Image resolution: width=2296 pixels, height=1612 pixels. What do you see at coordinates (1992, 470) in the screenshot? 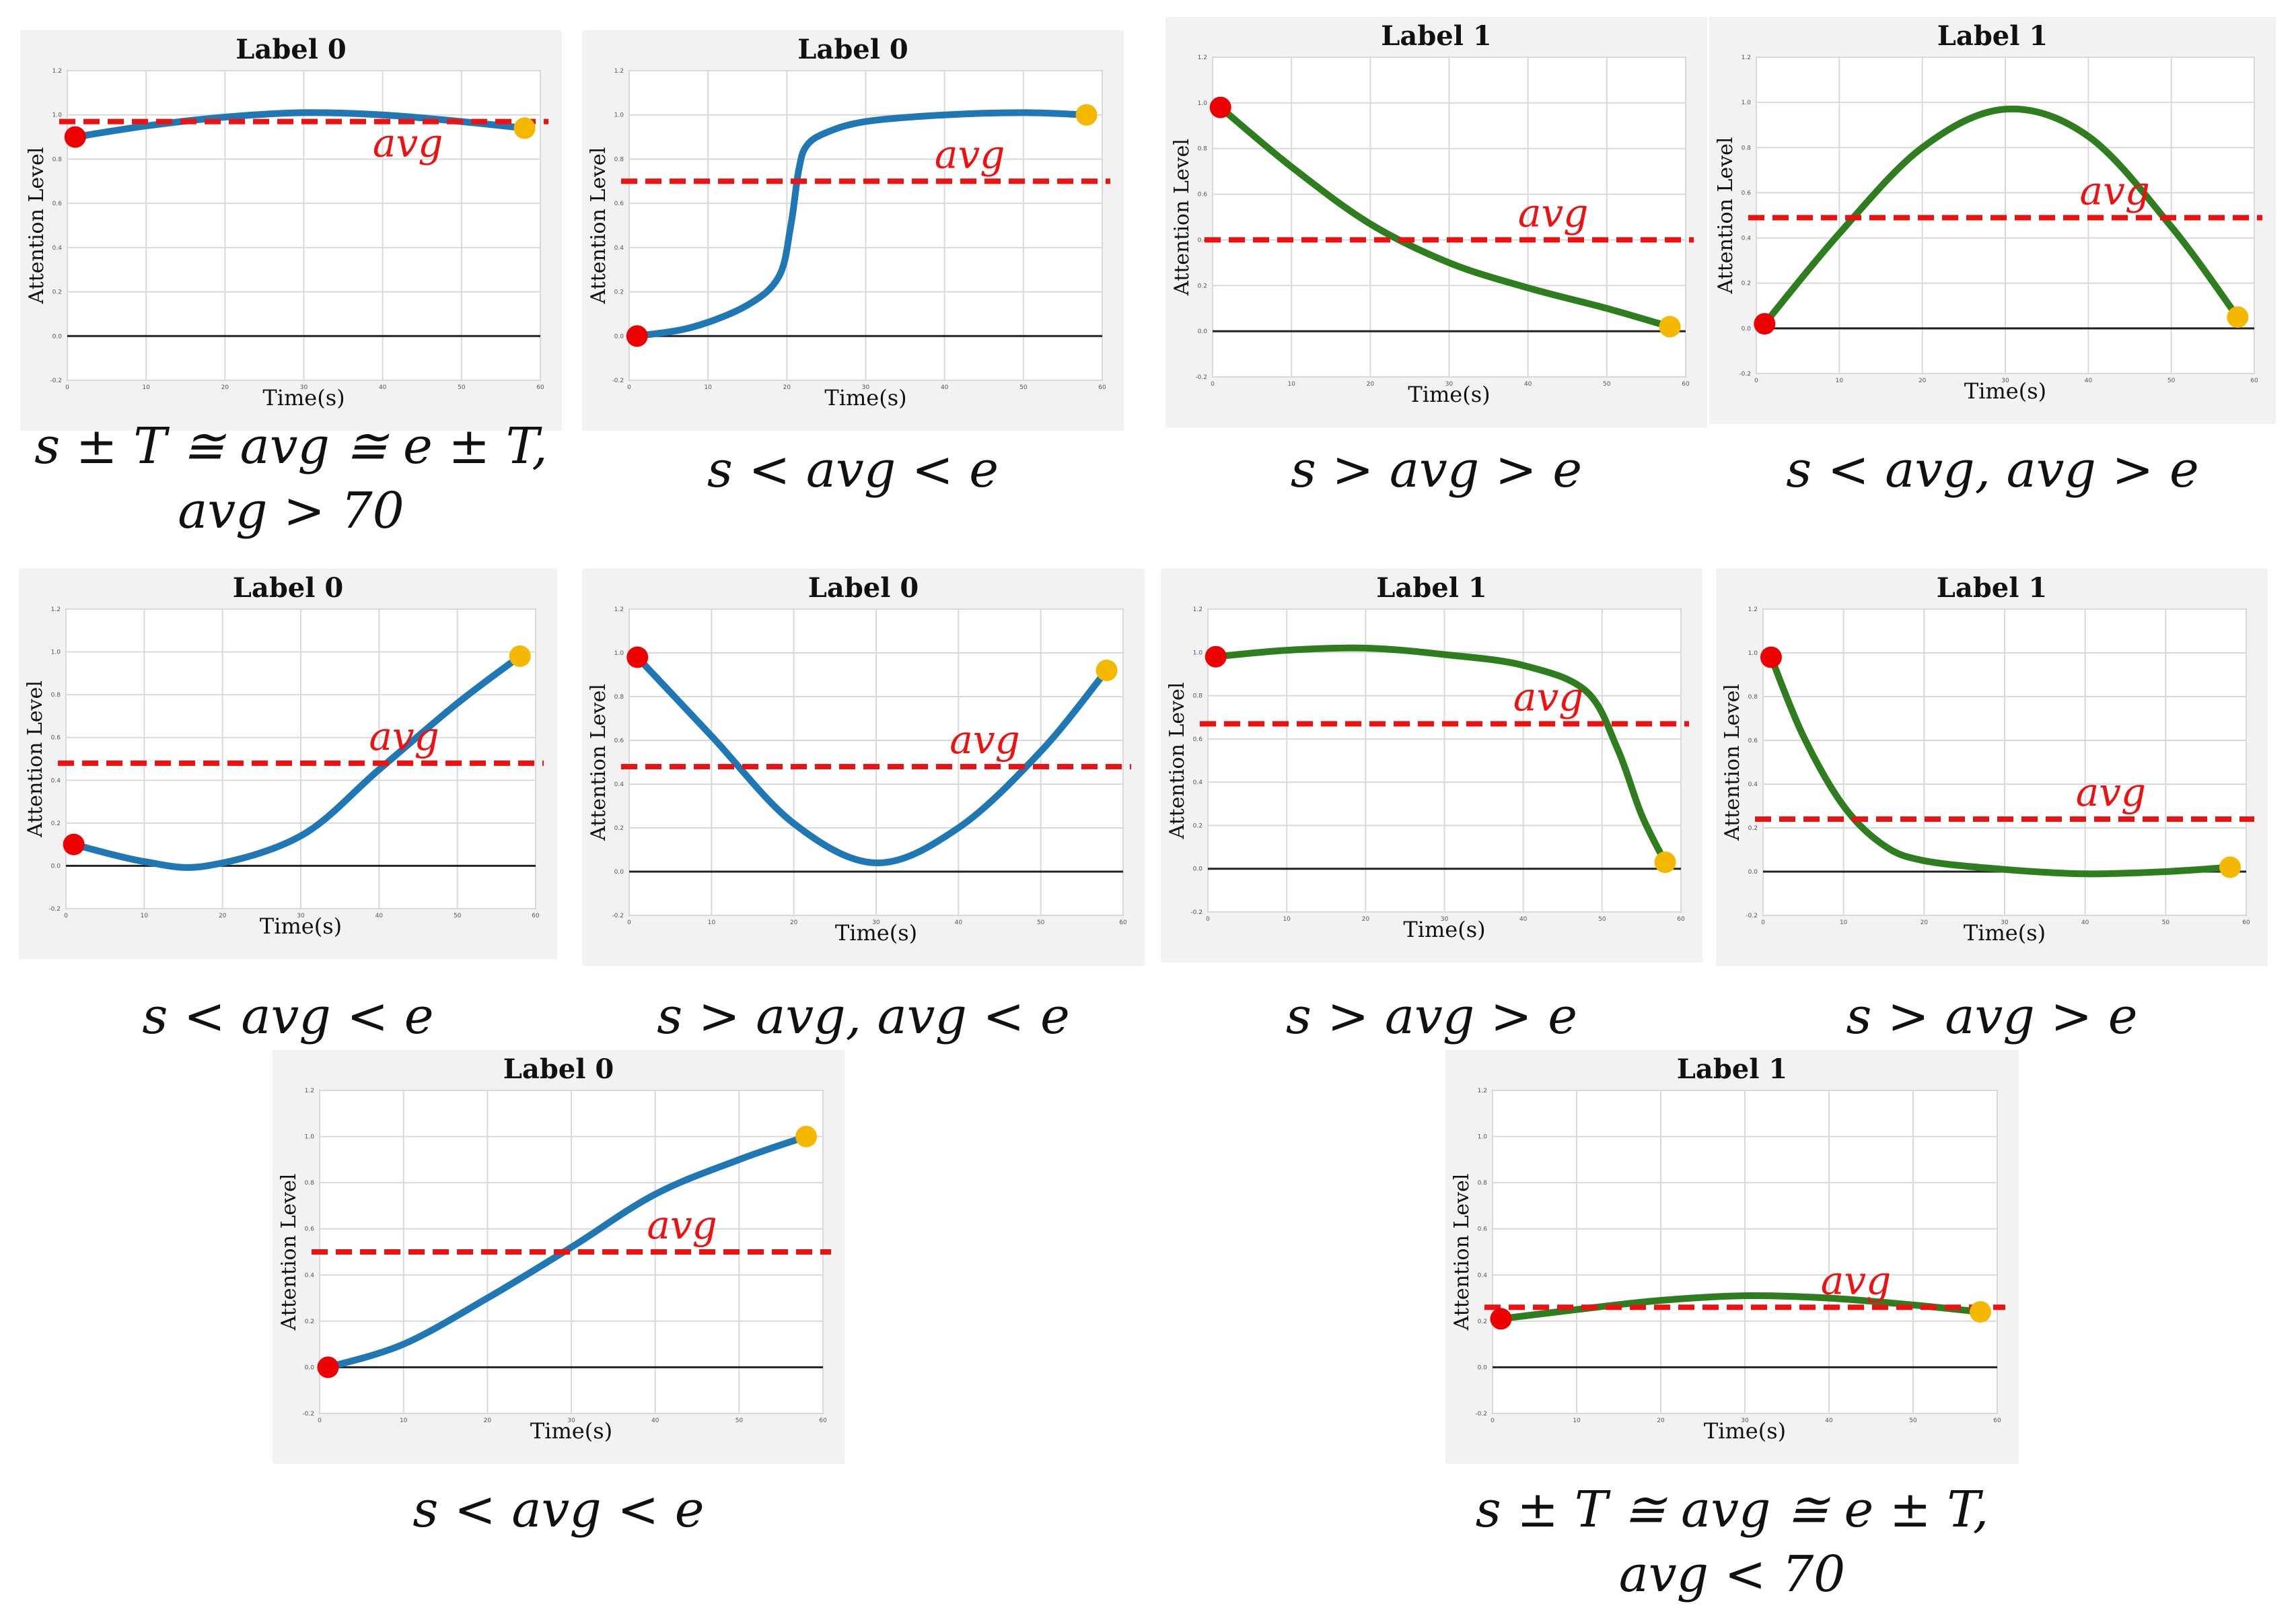
I see `condition-line: s < avg, avg > e` at bounding box center [1992, 470].